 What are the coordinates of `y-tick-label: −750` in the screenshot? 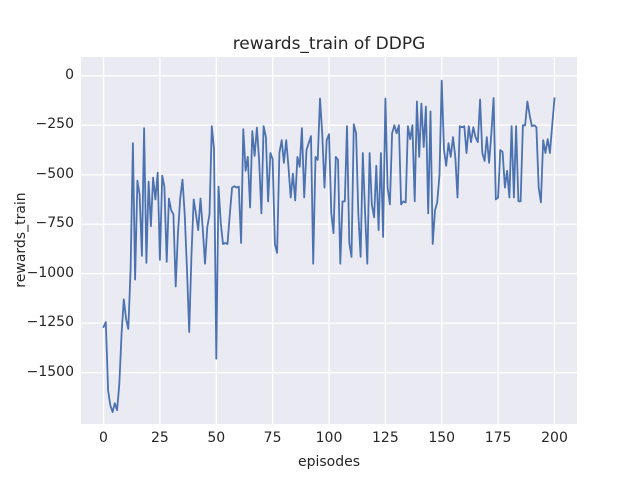 It's located at (54, 223).